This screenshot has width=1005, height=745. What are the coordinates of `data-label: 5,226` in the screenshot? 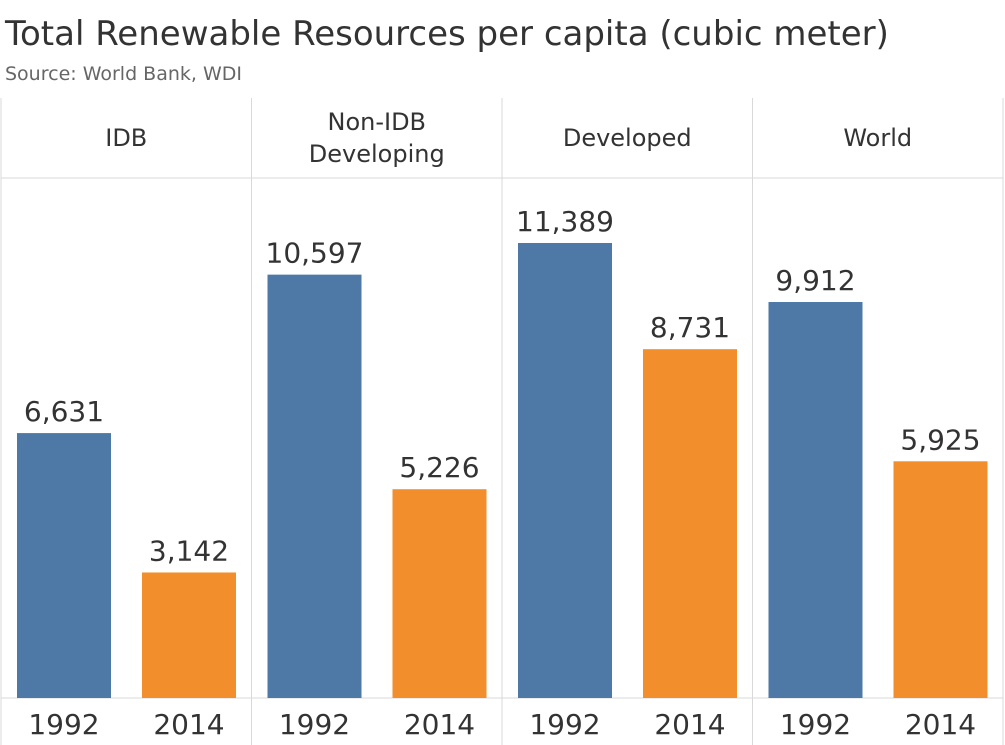 It's located at (439, 467).